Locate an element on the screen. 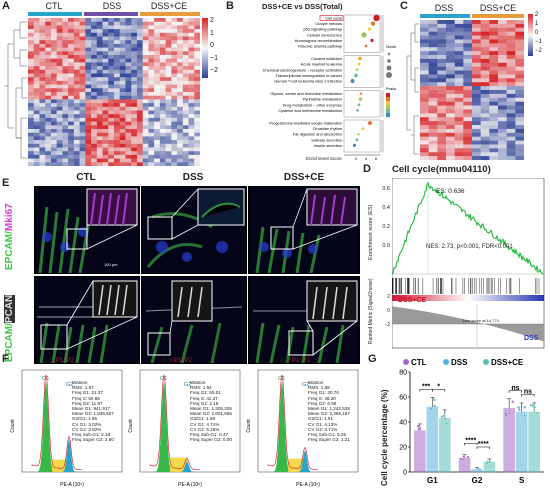 Image resolution: width=550 pixels, height=491 pixels. barchart-legend-label: DSS is located at coordinates (459, 362).